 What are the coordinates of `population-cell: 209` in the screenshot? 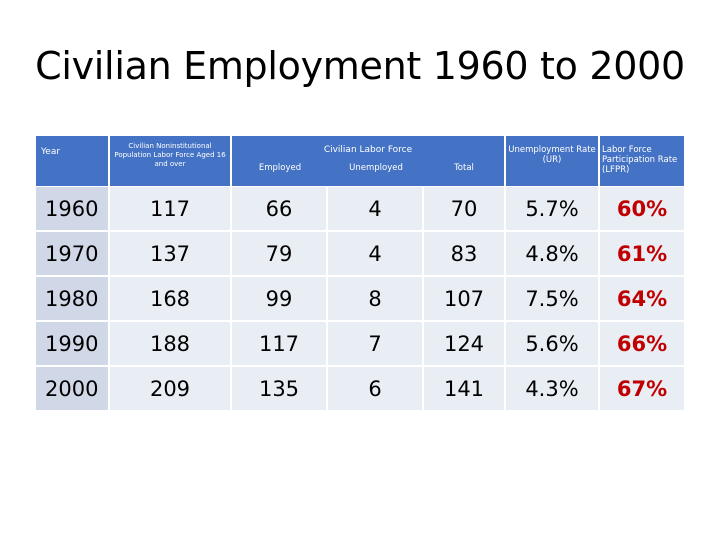 It's located at (170, 388).